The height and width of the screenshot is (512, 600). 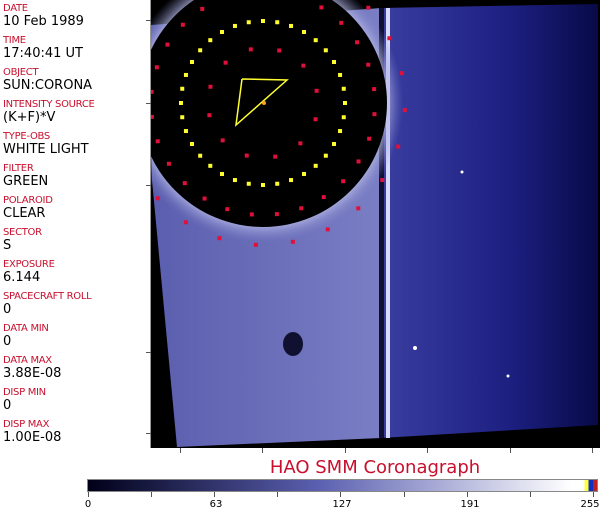 I want to click on field-value: 3.88E-08, so click(x=32, y=373).